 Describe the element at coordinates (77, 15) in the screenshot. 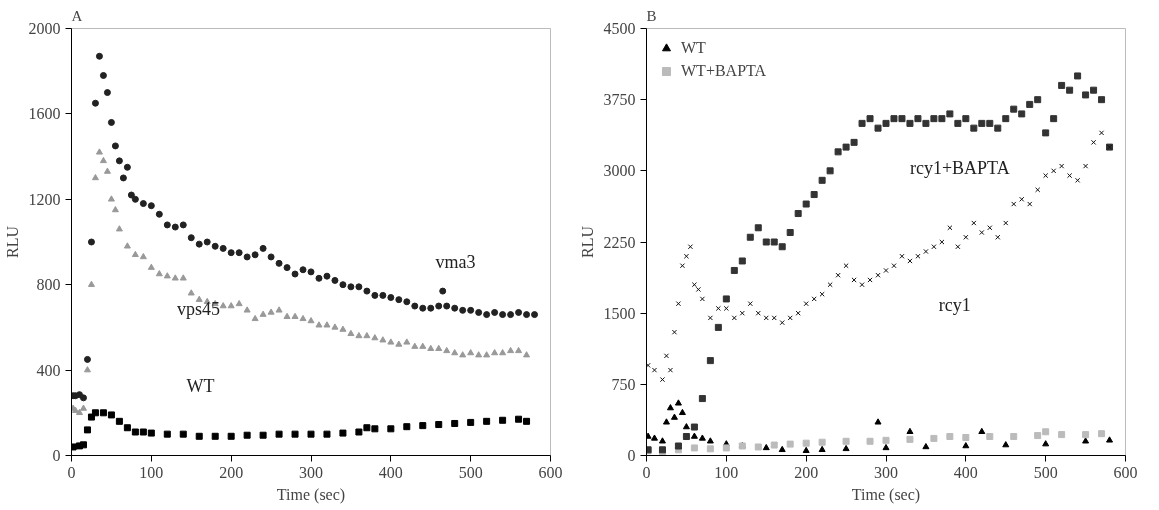

I see `chart-title: A` at that location.